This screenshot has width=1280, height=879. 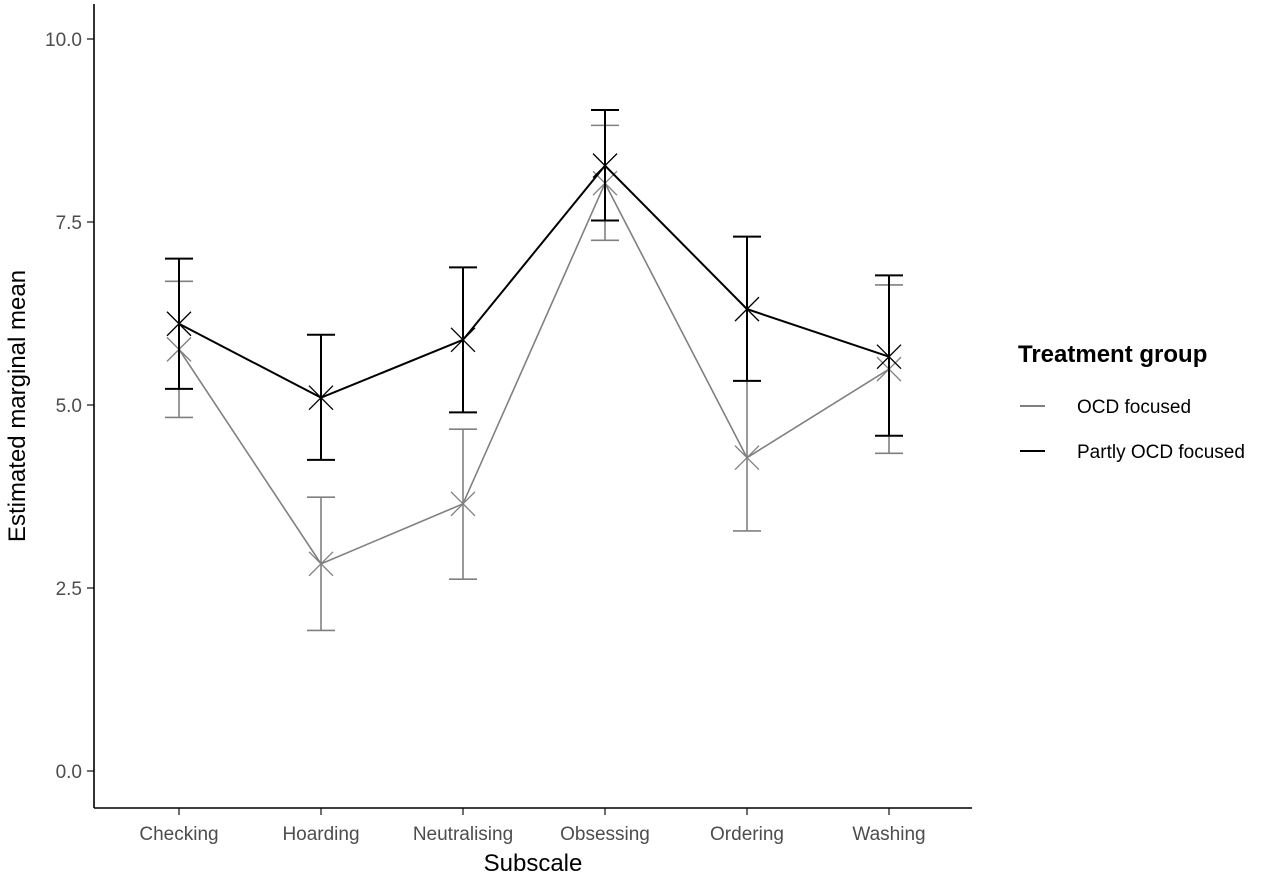 What do you see at coordinates (605, 166) in the screenshot?
I see `point-partly-ocd-focused-obsessing` at bounding box center [605, 166].